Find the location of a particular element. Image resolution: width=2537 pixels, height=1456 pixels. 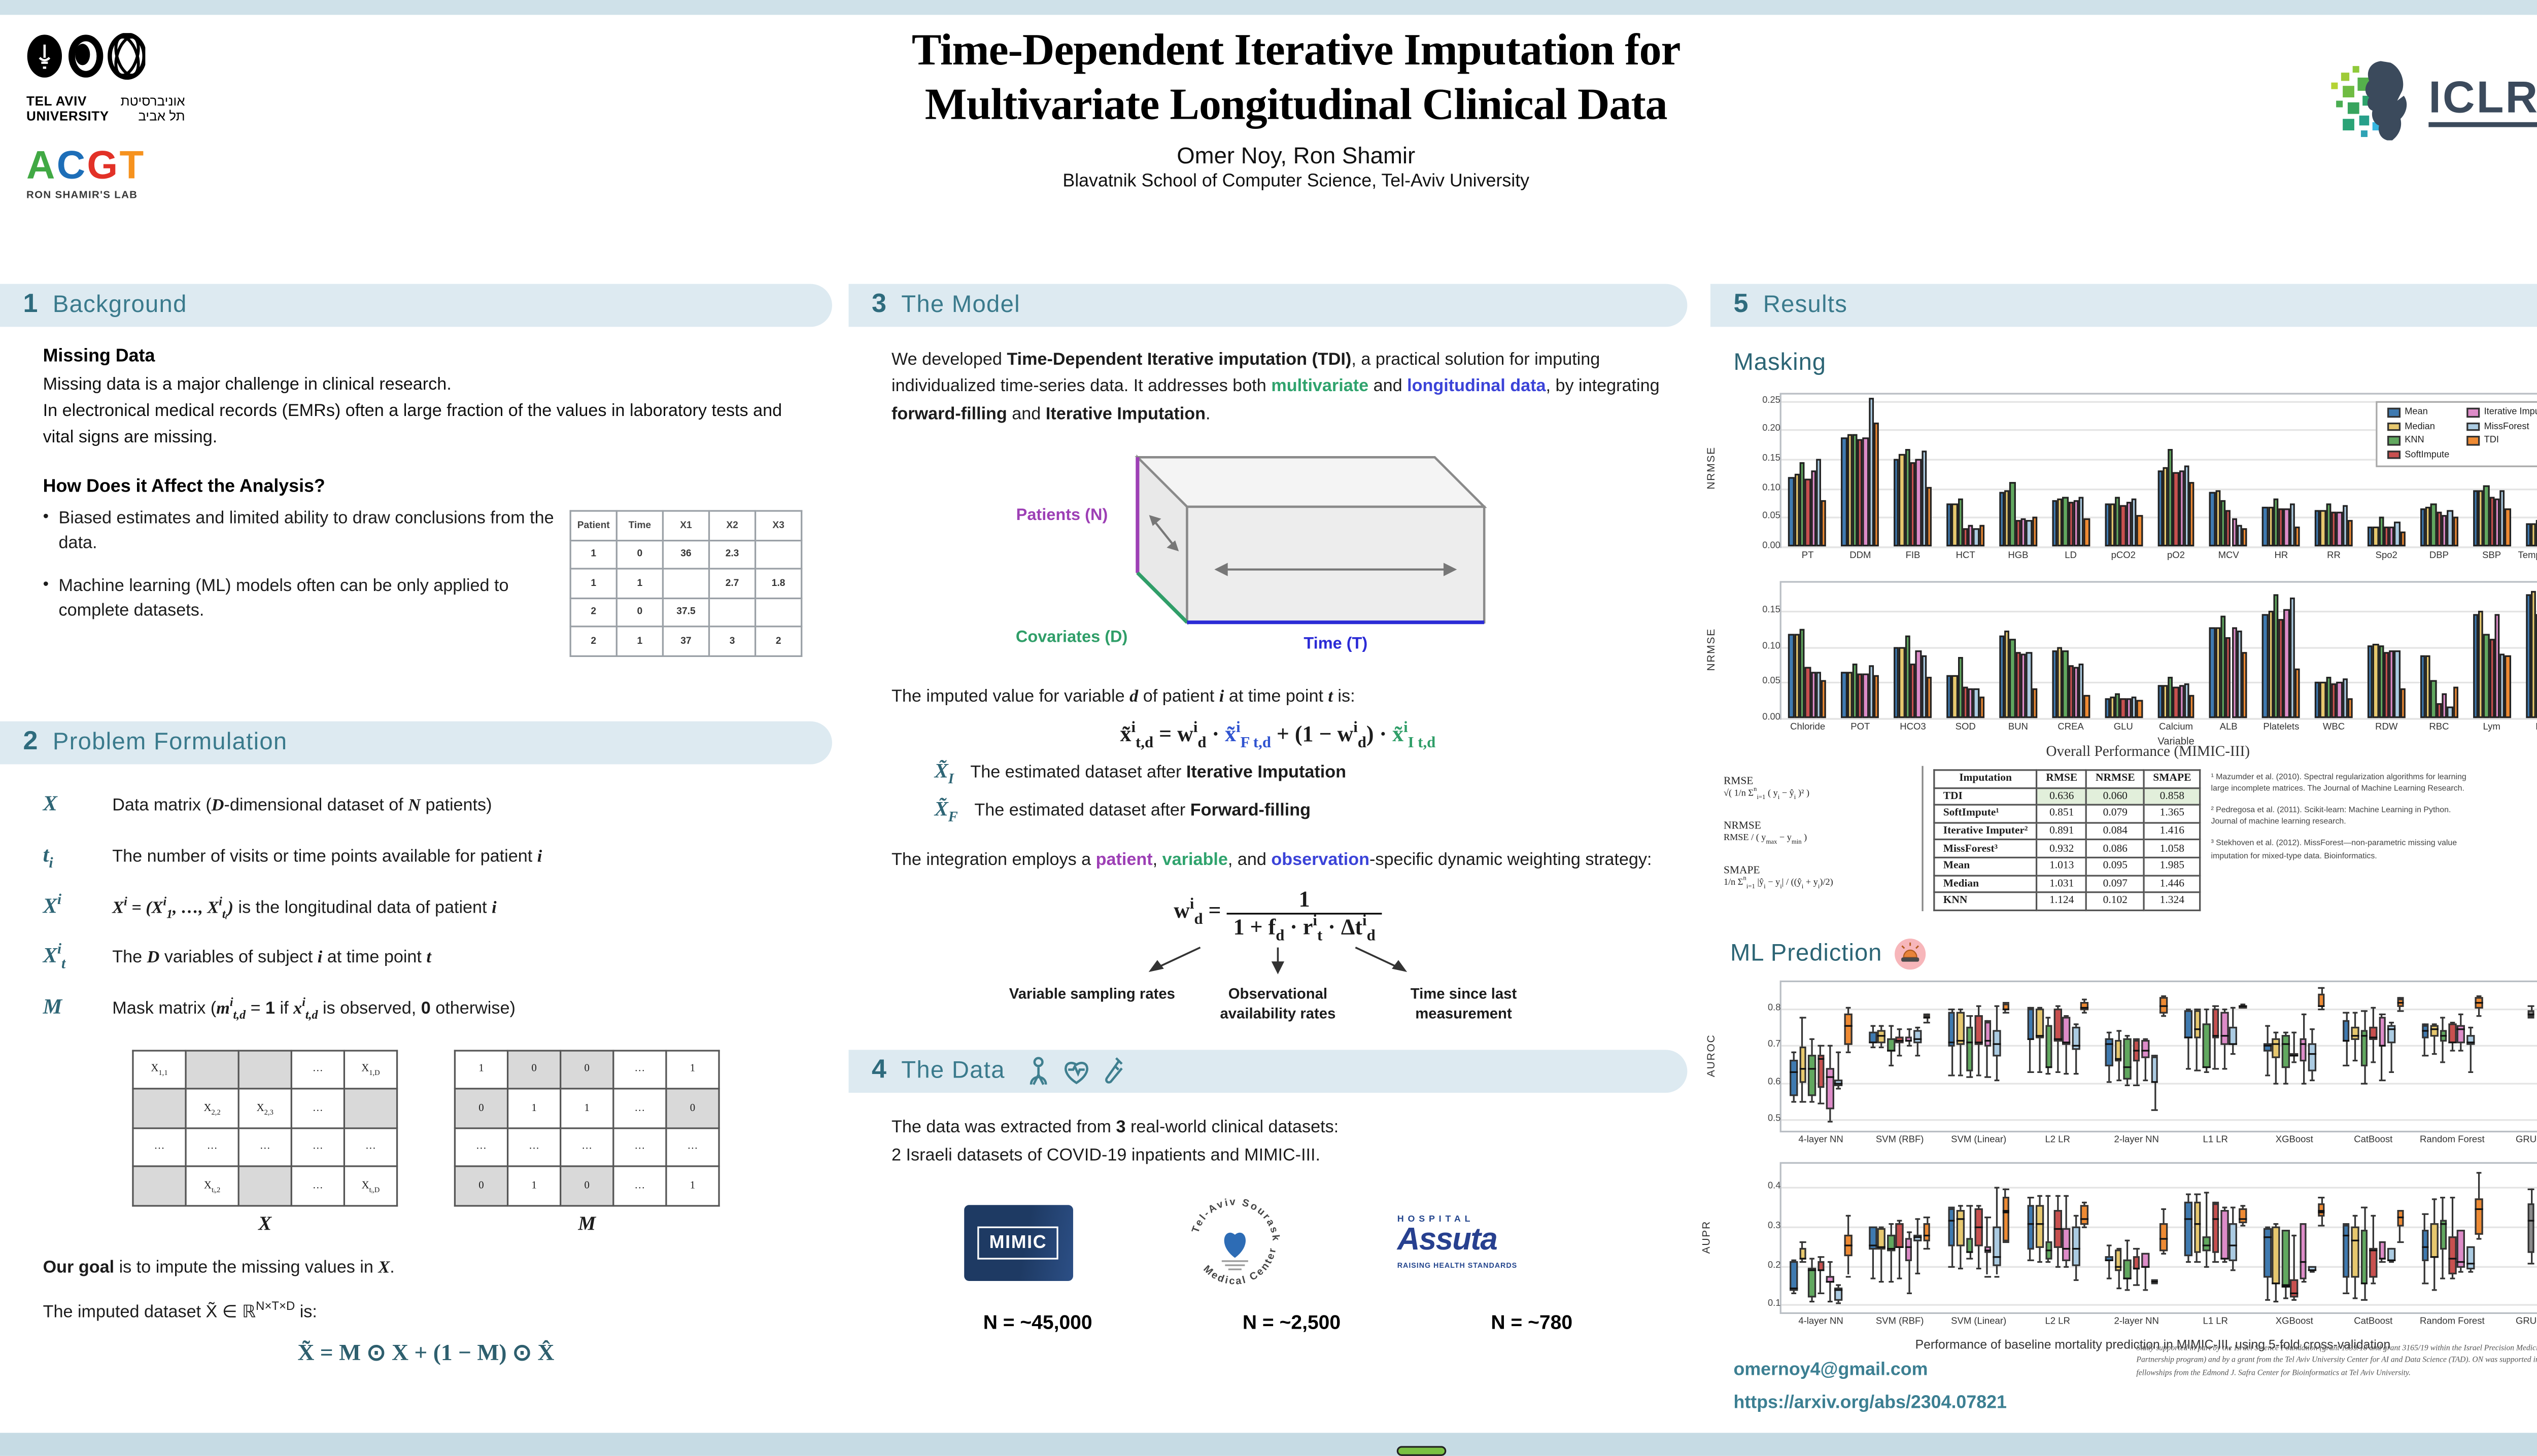

whisker is located at coordinates (1987, 1246).